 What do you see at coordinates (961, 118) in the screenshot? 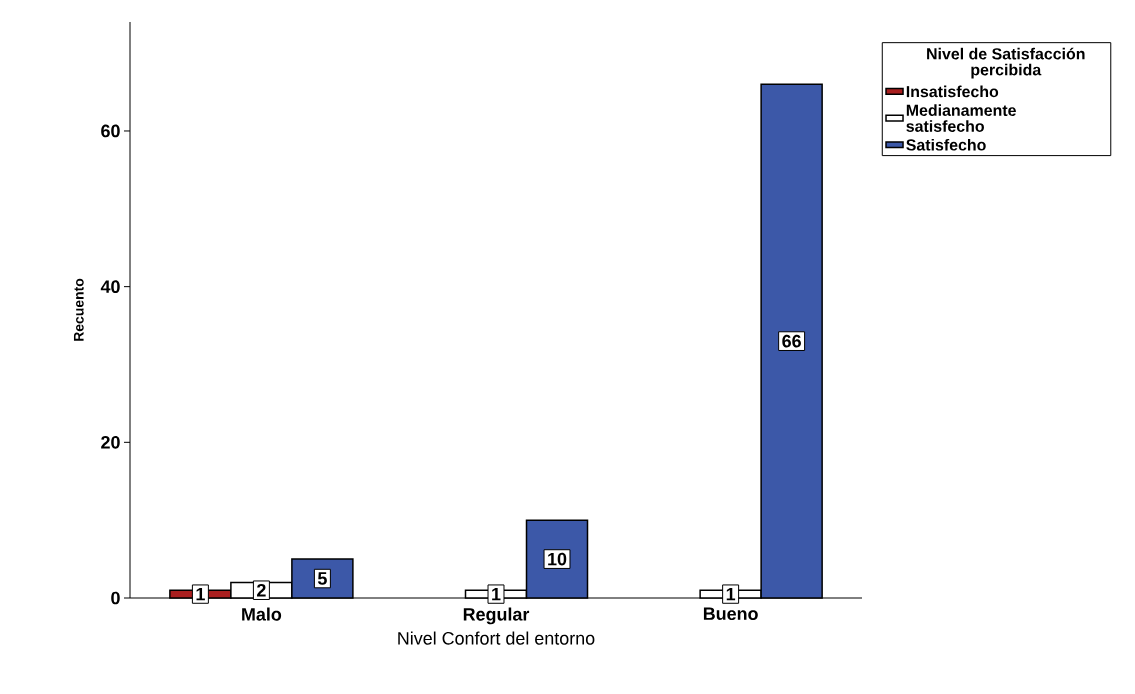
I see `legend-label: Medianamente satisfecho` at bounding box center [961, 118].